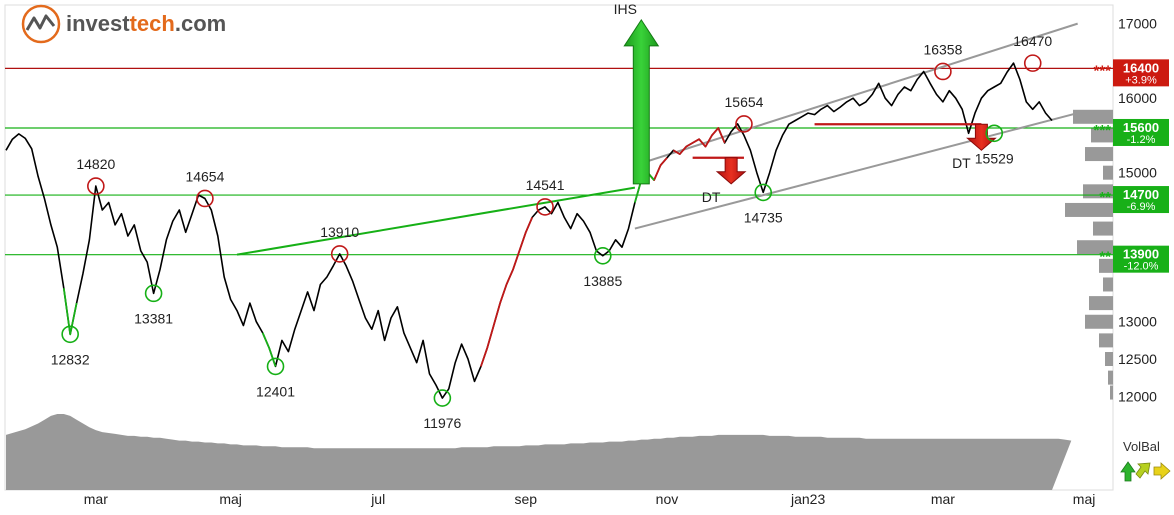 The image size is (1174, 515). What do you see at coordinates (1137, 359) in the screenshot?
I see `y-tick-label: 12500` at bounding box center [1137, 359].